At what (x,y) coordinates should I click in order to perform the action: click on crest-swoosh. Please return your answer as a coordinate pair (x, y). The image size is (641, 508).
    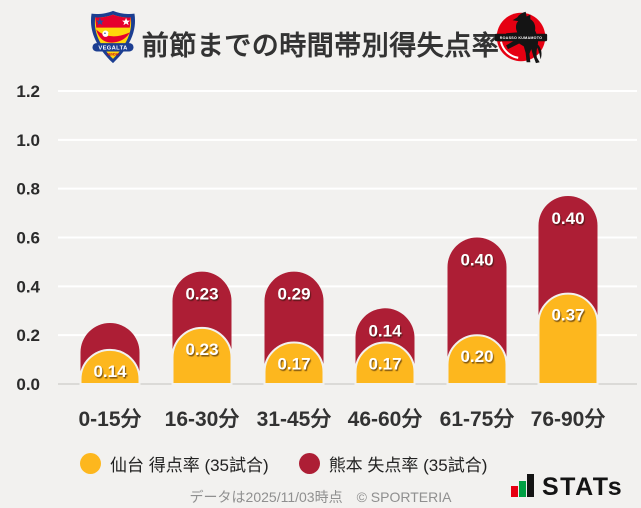
    Looking at the image, I should click on (509, 50).